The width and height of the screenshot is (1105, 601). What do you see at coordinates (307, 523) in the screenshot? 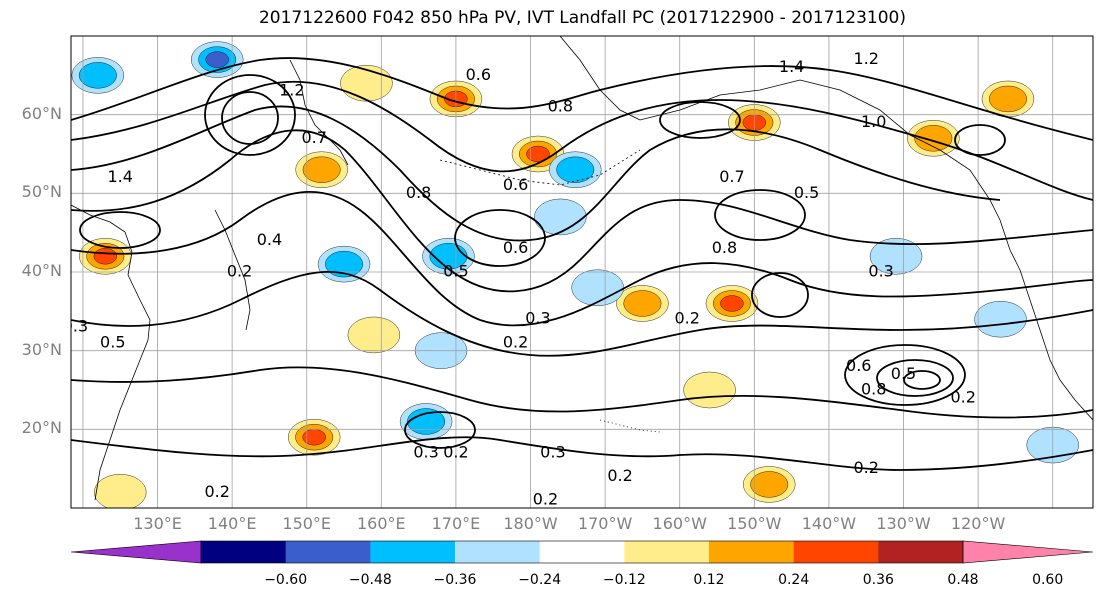
I see `longitude-label: 150°E` at bounding box center [307, 523].